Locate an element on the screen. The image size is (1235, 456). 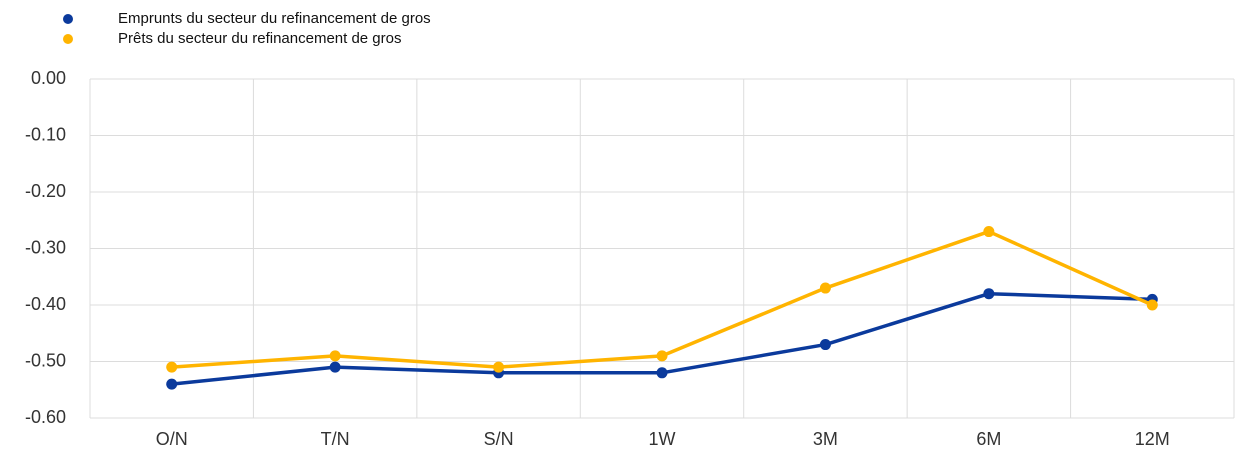
x-tick-label: O/N is located at coordinates (172, 439).